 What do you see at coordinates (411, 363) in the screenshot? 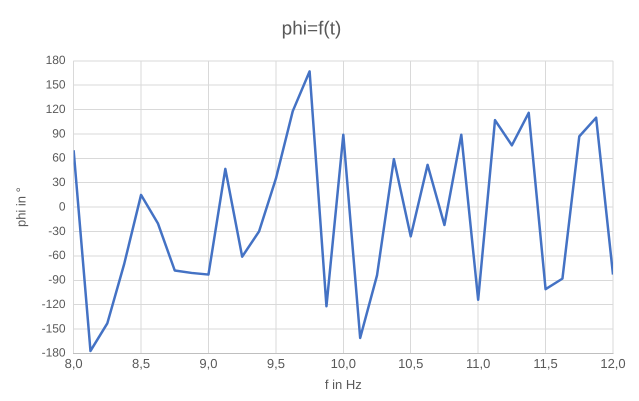
I see `x-tick-label: 10,5` at bounding box center [411, 363].